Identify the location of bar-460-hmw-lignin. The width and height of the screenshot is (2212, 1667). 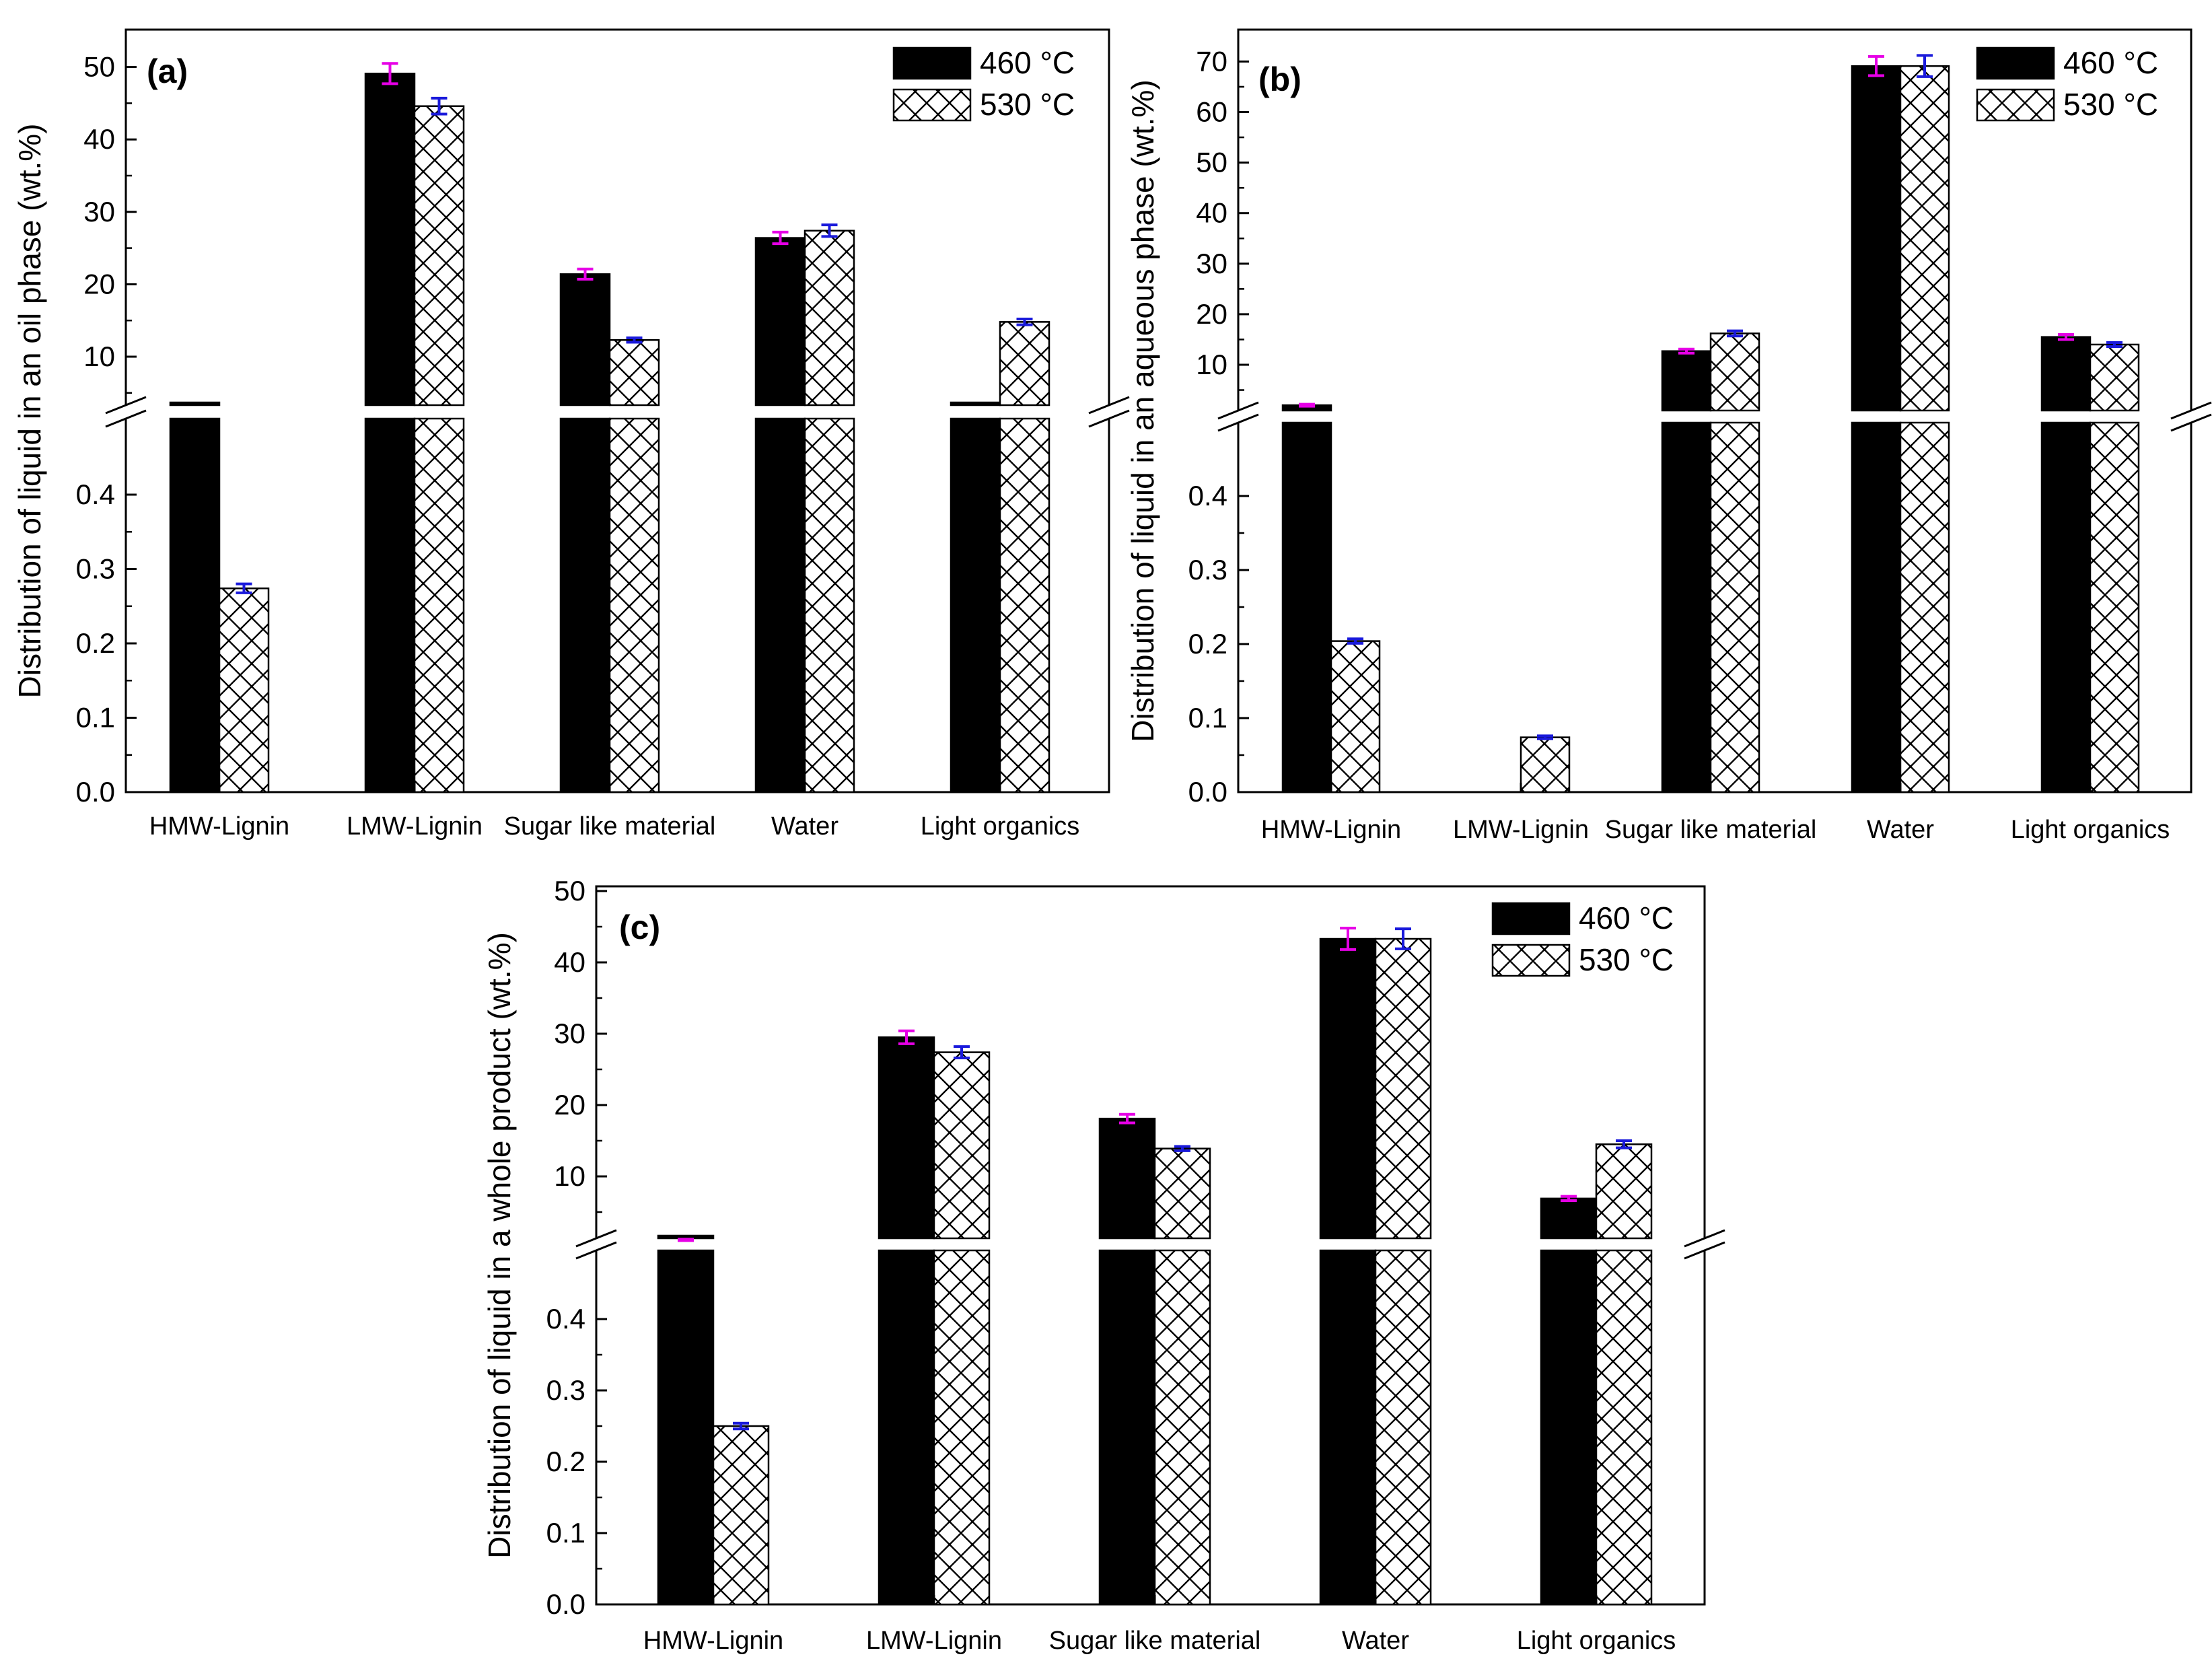
(195, 403).